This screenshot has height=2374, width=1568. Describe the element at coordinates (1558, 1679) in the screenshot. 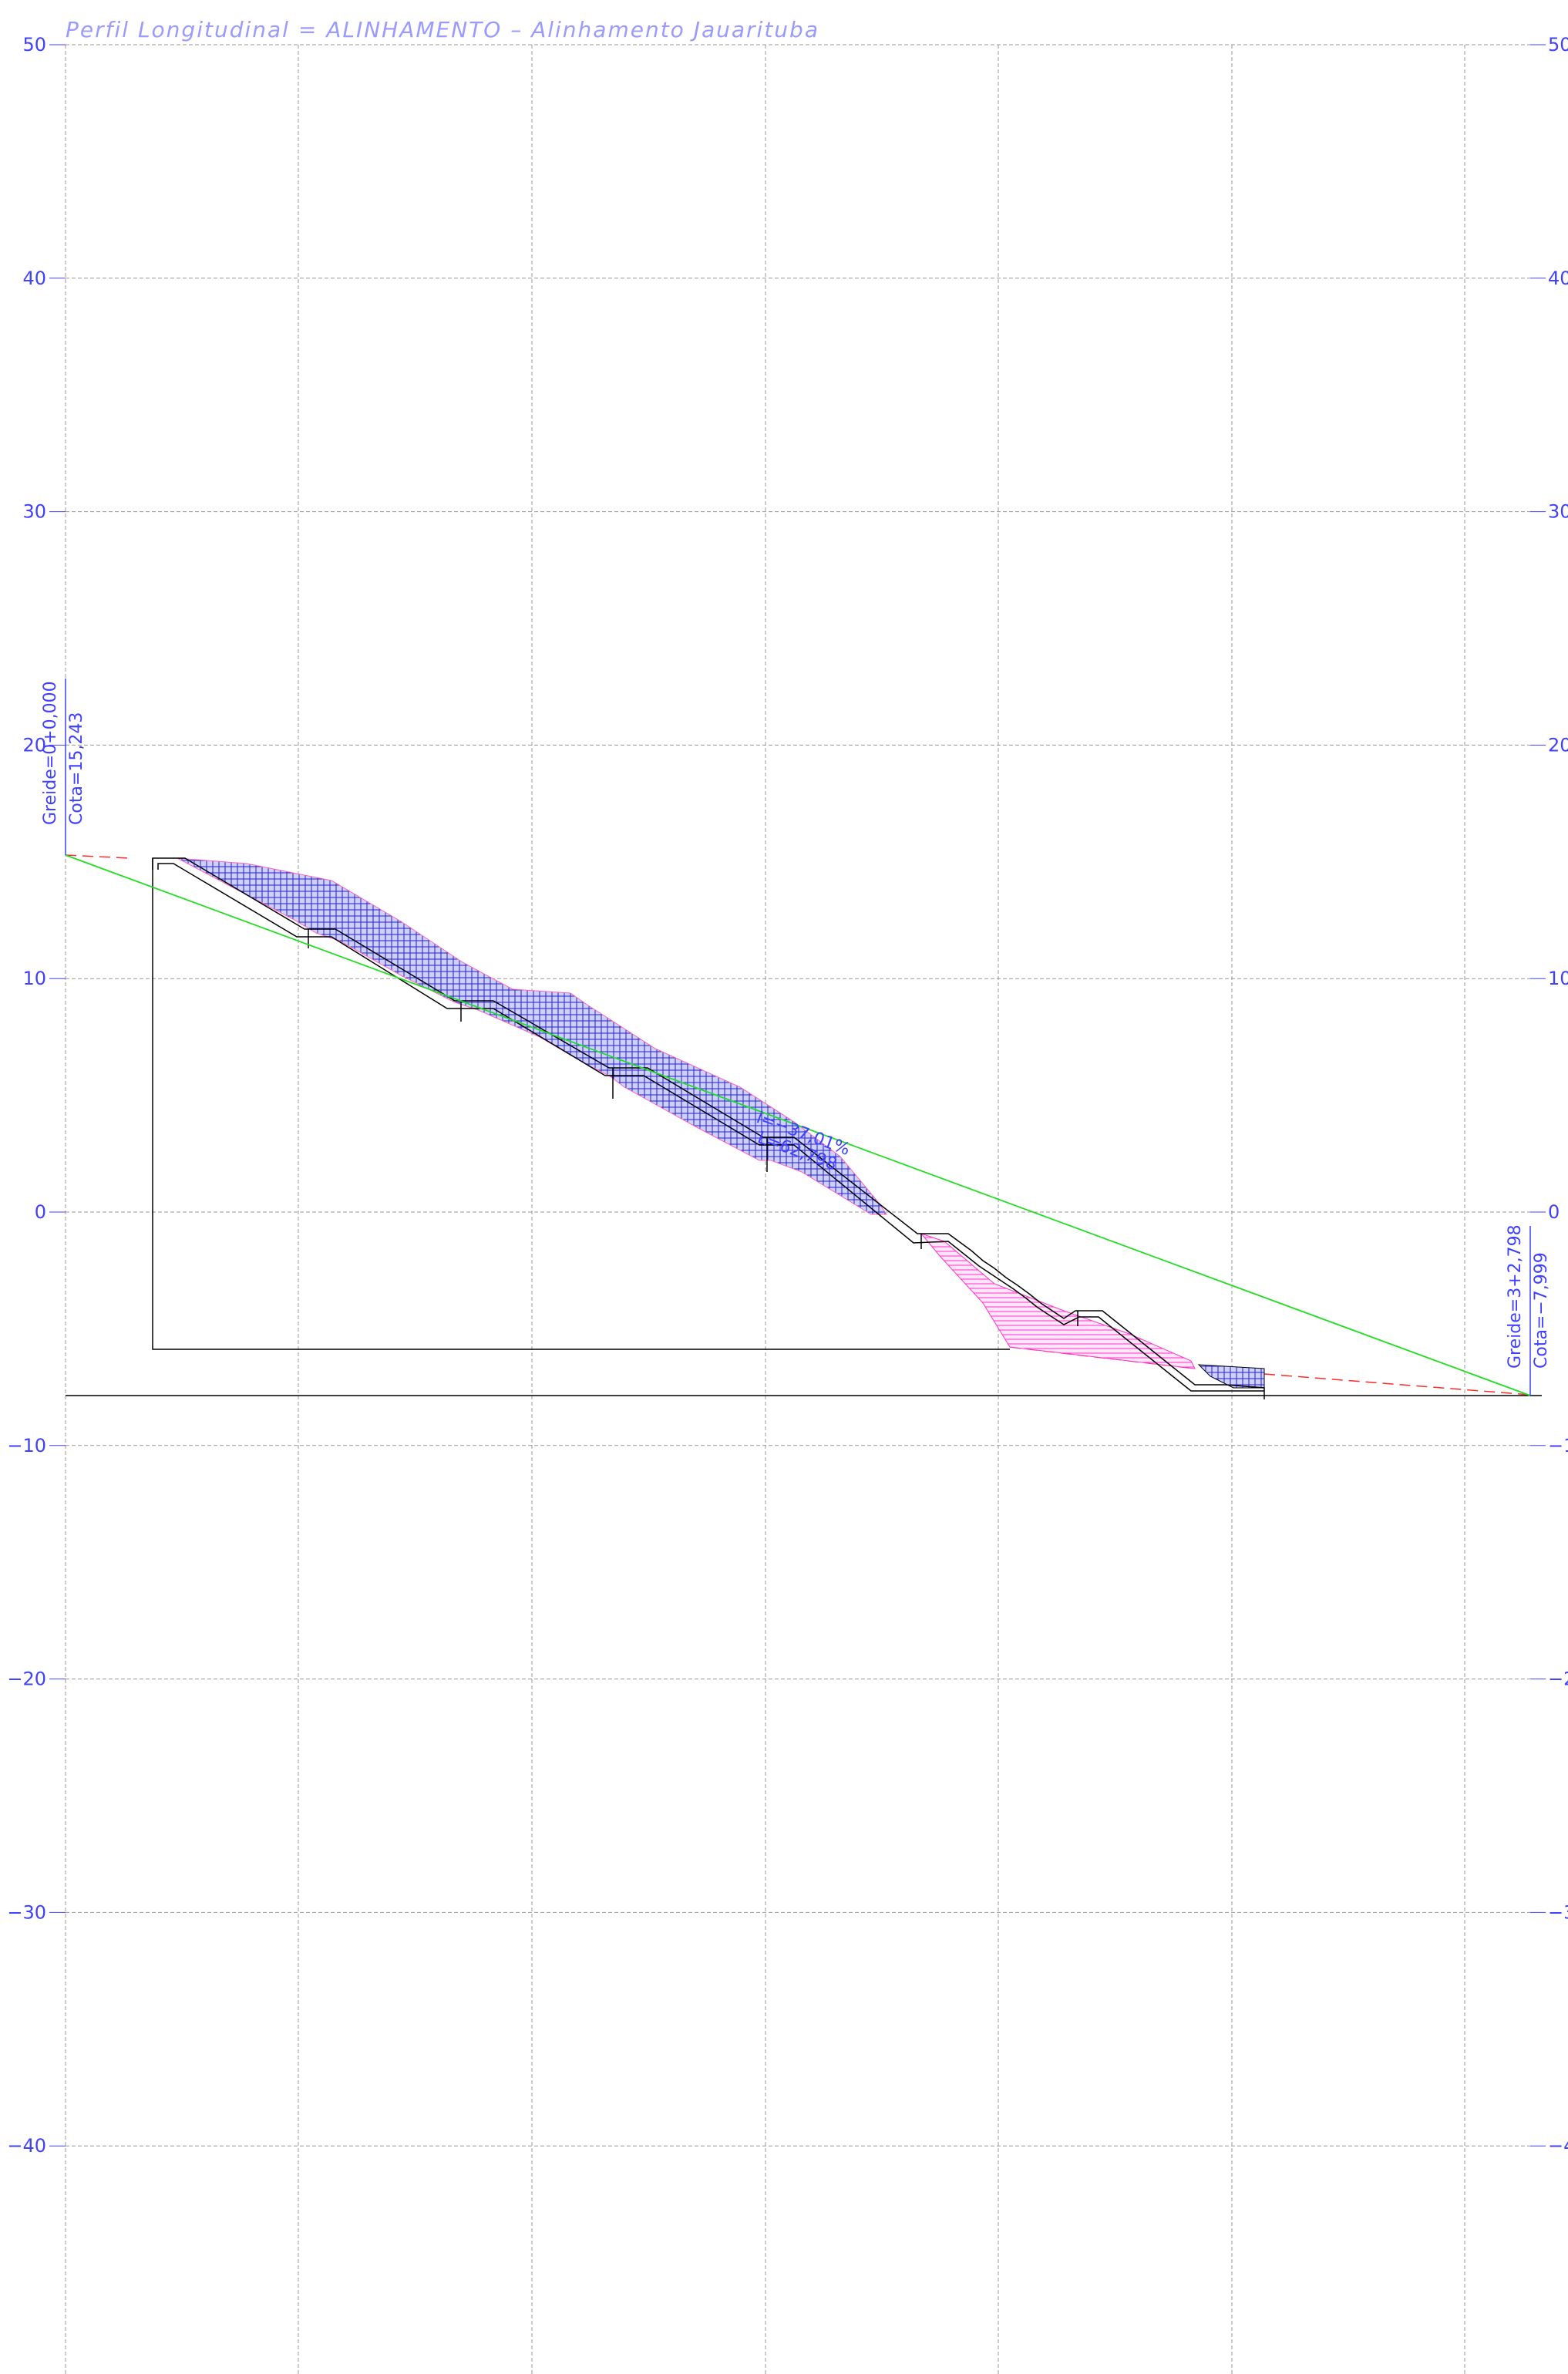

I see `y-tick-label-right: −2` at that location.